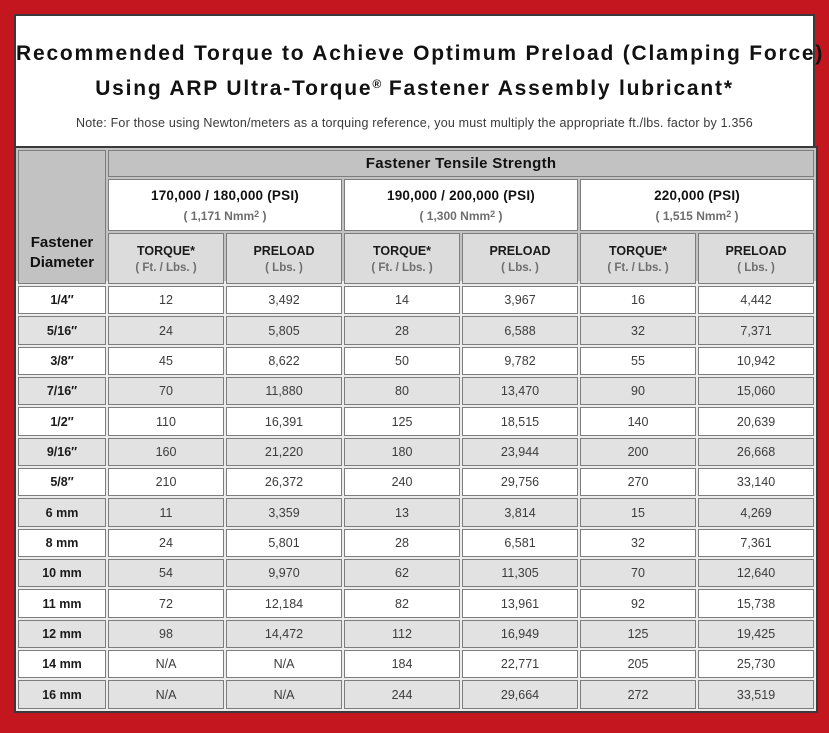  Describe the element at coordinates (520, 361) in the screenshot. I see `value-cell: 9,782` at that location.